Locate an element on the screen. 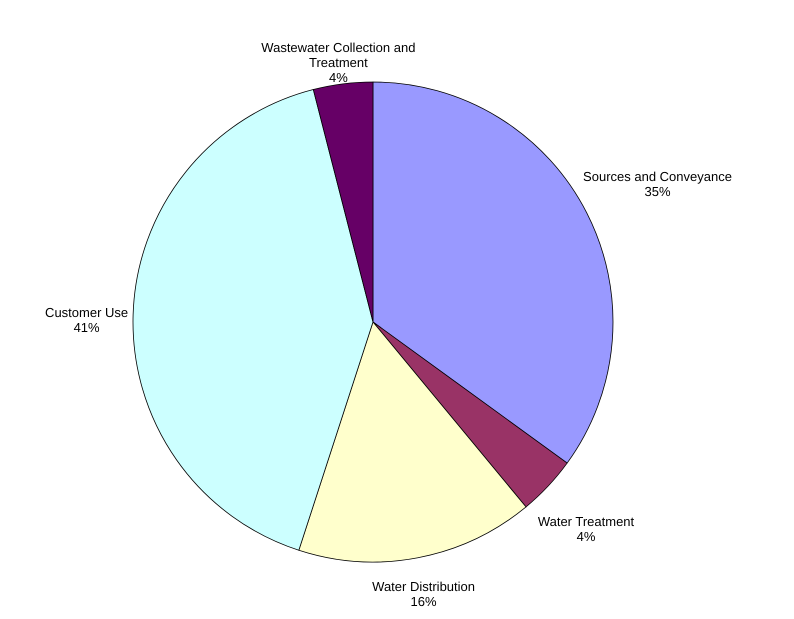 Image resolution: width=794 pixels, height=619 pixels. slice-label: Water Treatment is located at coordinates (586, 522).